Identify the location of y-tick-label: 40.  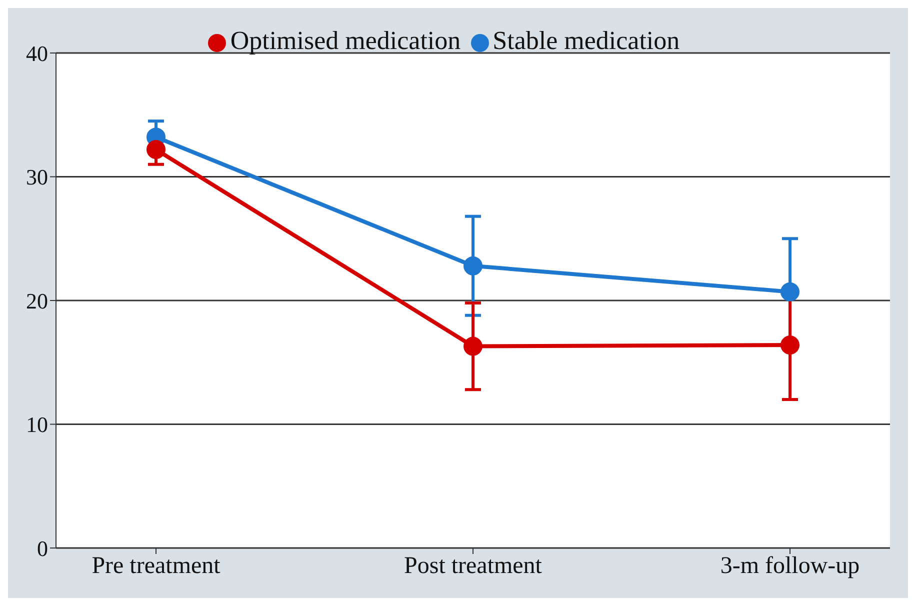
(37, 53).